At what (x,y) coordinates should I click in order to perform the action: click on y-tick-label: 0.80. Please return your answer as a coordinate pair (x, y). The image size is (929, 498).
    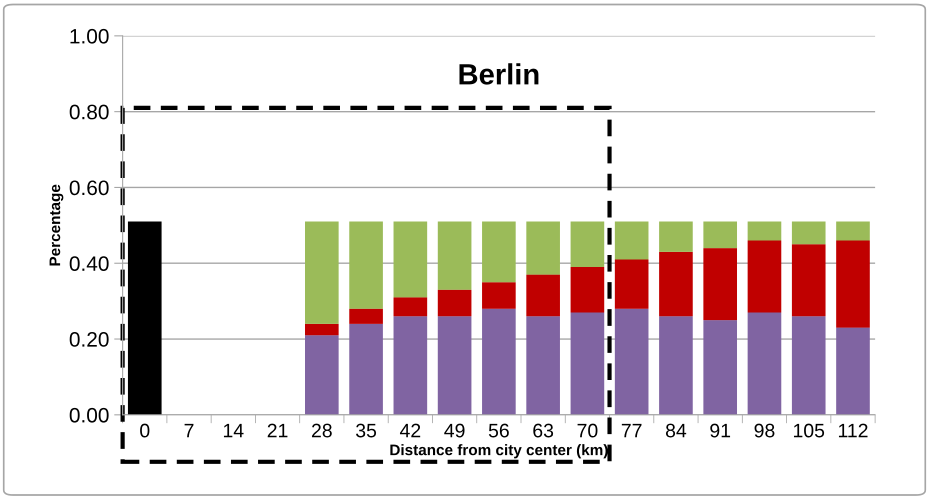
    Looking at the image, I should click on (89, 112).